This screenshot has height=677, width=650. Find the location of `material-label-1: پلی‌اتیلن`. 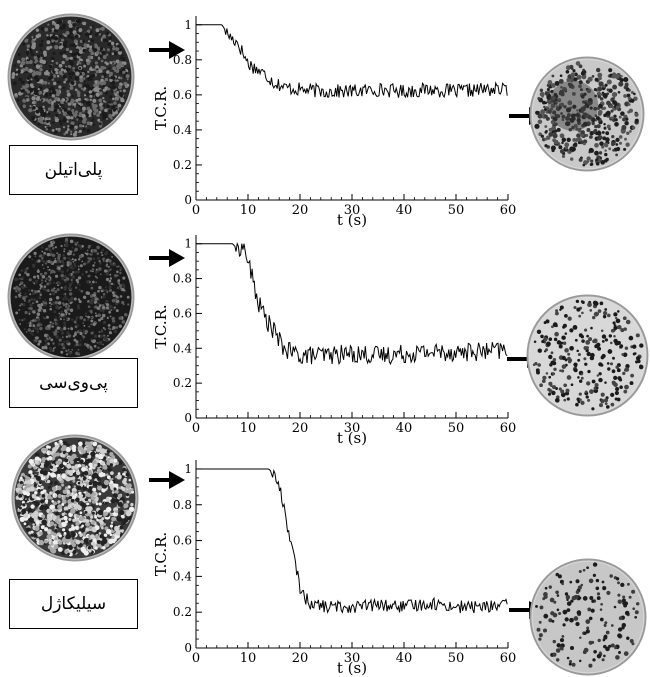

material-label-1: پلی‌اتیلن is located at coordinates (73, 170).